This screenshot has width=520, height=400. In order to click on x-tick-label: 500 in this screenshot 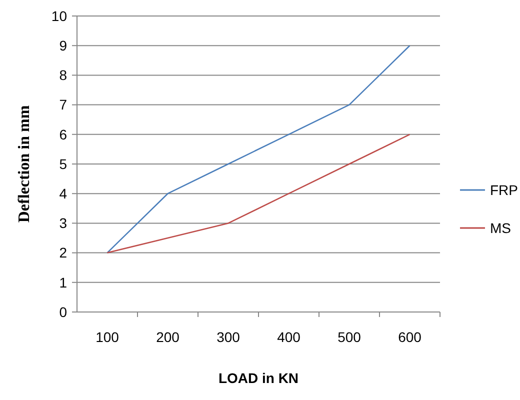, I will do `click(350, 337)`.